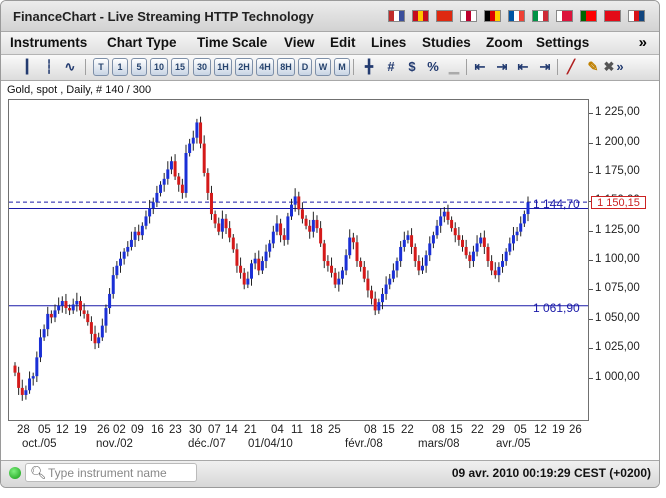  What do you see at coordinates (343, 42) in the screenshot?
I see `menu-edit: Edit` at bounding box center [343, 42].